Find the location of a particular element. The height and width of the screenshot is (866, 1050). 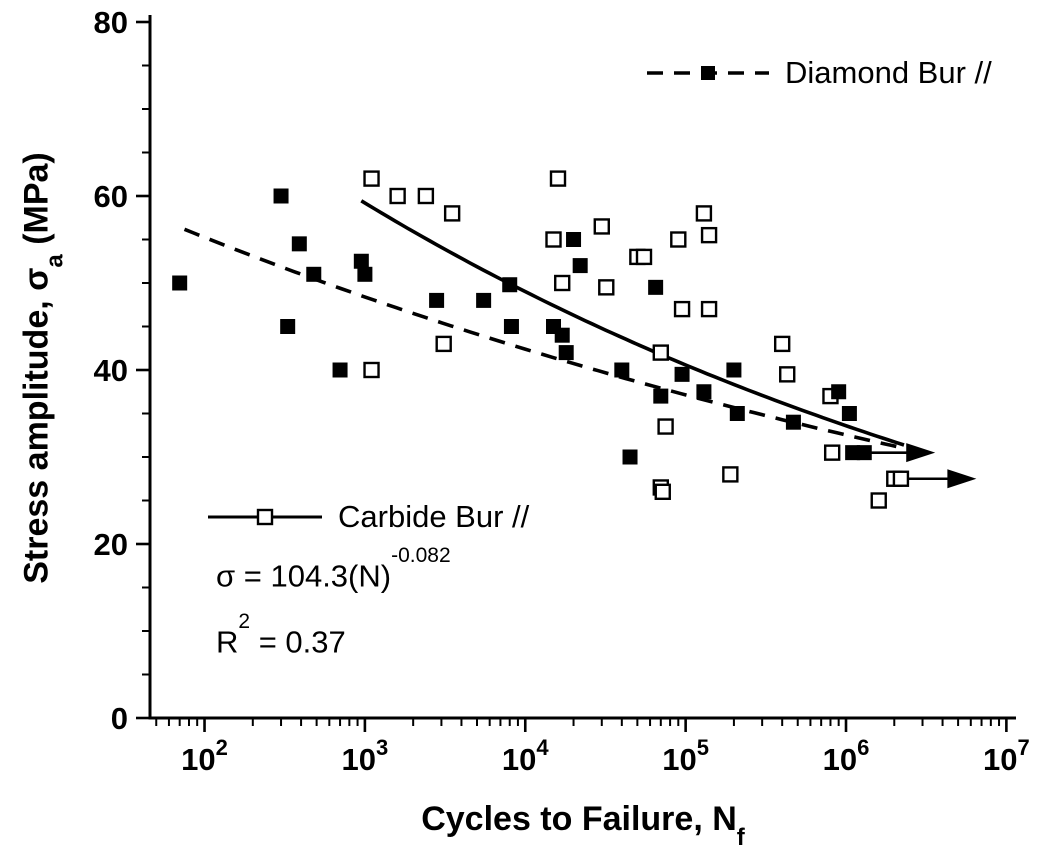

y-tick-label: 80 is located at coordinates (111, 22).